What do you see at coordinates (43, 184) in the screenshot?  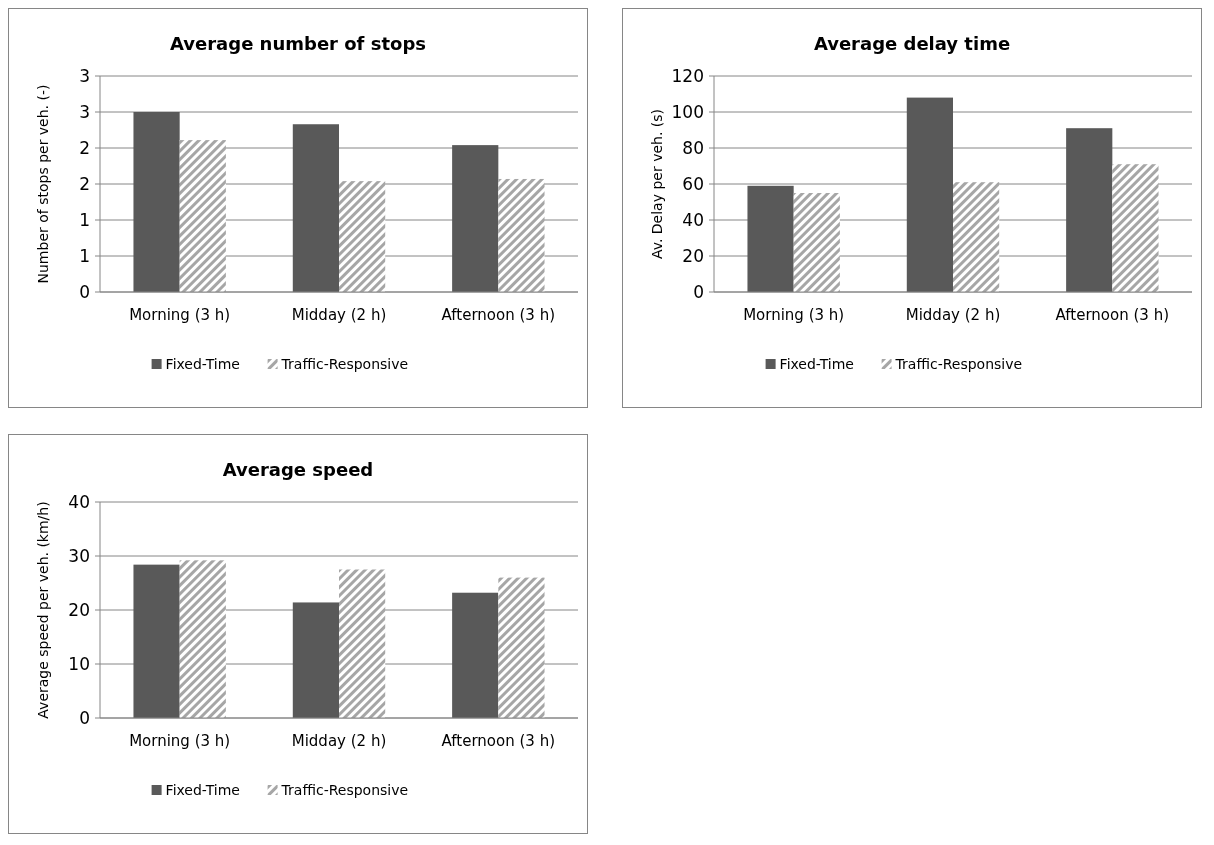 I see `y-axis-title: Number of stops per veh. (-)` at bounding box center [43, 184].